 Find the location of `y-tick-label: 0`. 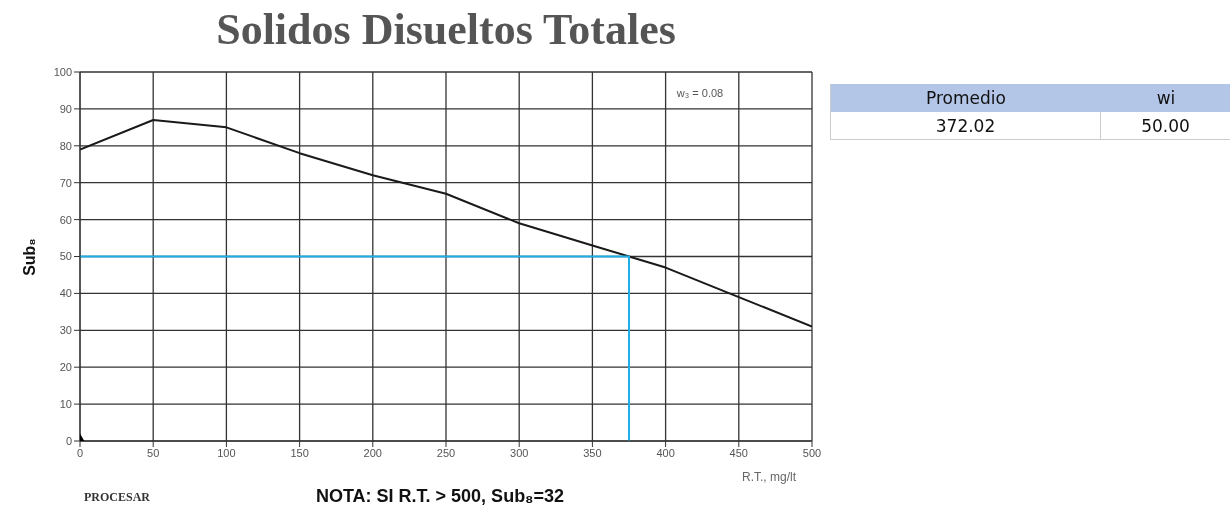

y-tick-label: 0 is located at coordinates (68, 440).